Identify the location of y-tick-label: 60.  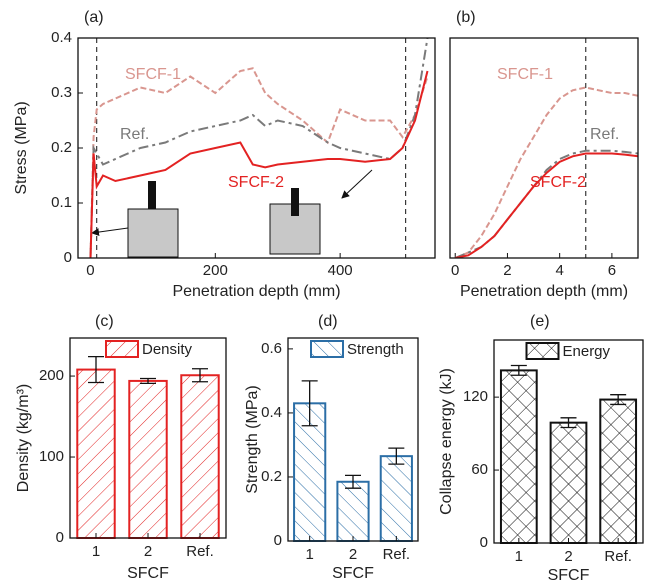
(479, 469).